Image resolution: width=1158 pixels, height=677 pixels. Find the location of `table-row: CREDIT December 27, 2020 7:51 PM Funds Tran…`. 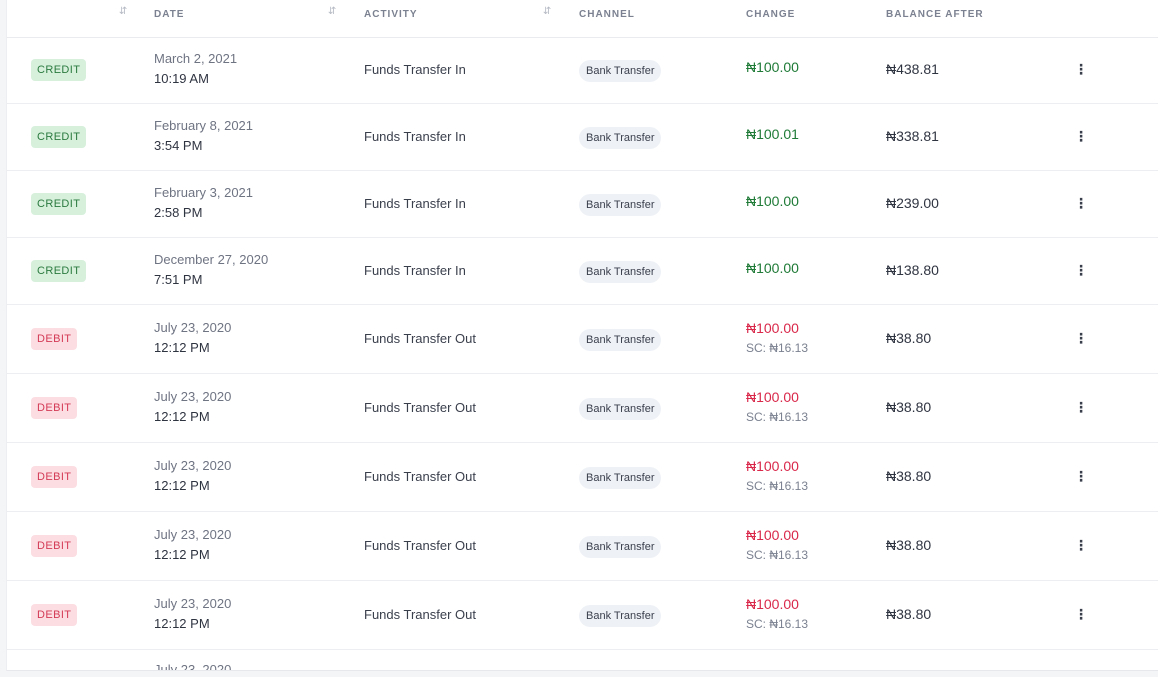

table-row: CREDIT December 27, 2020 7:51 PM Funds Tran… is located at coordinates (582, 271).